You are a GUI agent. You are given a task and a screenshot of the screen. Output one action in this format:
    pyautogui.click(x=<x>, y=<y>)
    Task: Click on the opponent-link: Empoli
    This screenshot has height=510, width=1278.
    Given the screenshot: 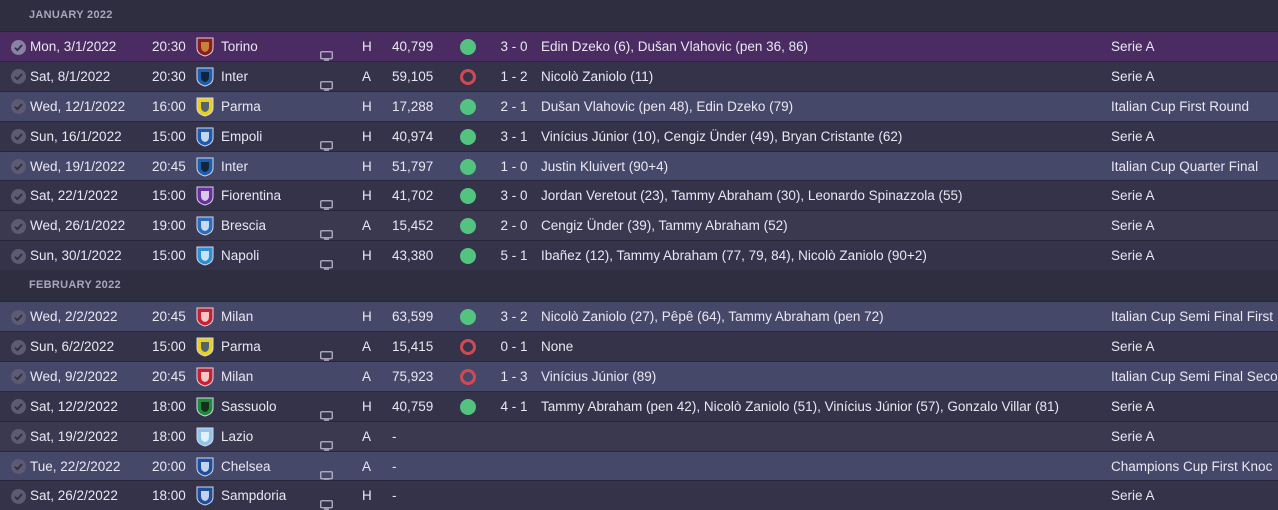 What is the action you would take?
    pyautogui.click(x=242, y=136)
    